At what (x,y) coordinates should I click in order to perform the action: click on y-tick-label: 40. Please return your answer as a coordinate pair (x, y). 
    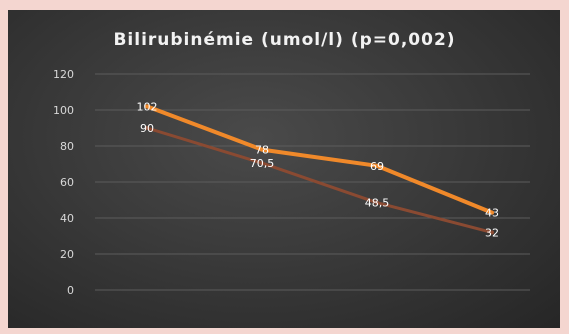
    Looking at the image, I should click on (67, 218).